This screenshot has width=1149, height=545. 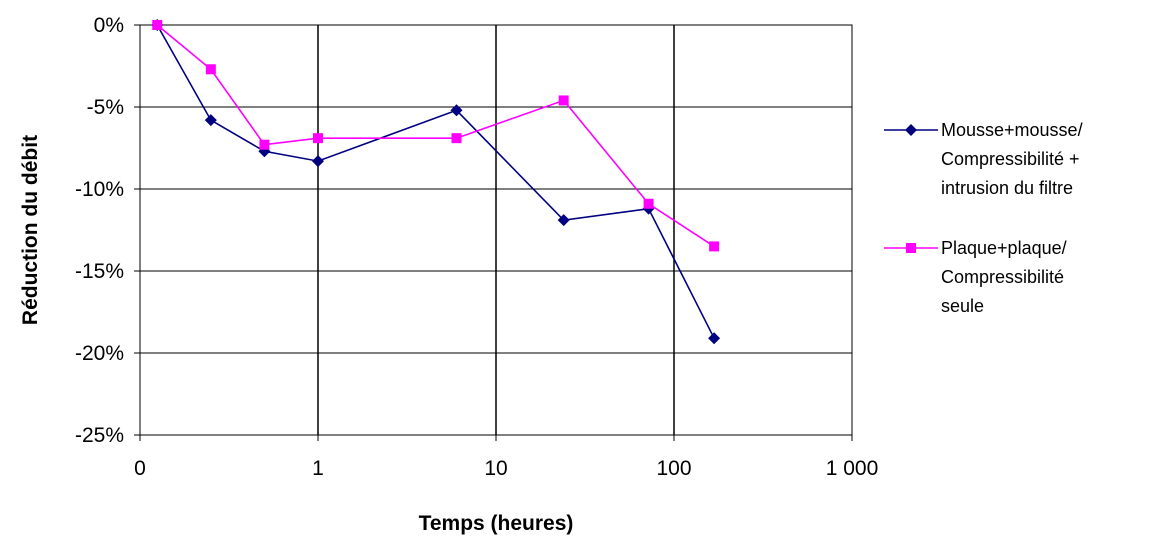 What do you see at coordinates (495, 468) in the screenshot?
I see `x-tick-label: 10` at bounding box center [495, 468].